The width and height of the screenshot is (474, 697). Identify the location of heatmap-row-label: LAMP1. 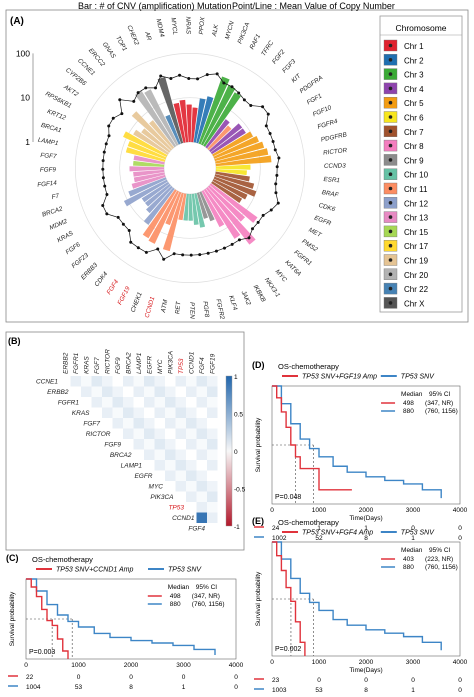
(132, 466).